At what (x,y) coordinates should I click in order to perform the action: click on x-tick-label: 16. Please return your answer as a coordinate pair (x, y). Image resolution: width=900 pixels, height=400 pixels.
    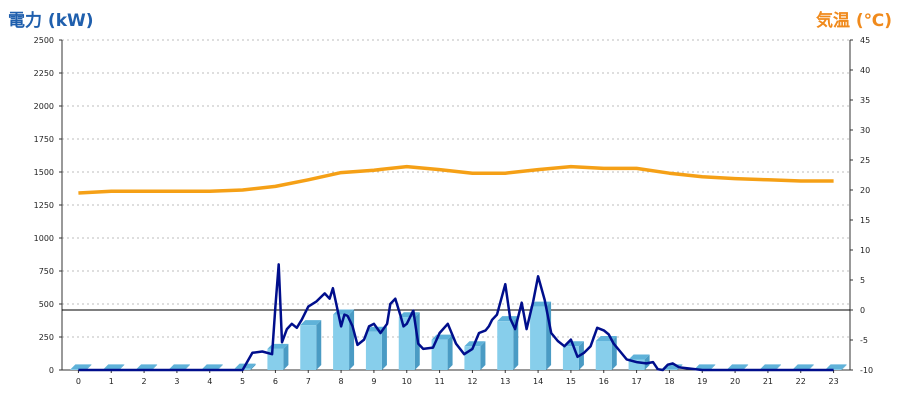
    Looking at the image, I should click on (604, 381).